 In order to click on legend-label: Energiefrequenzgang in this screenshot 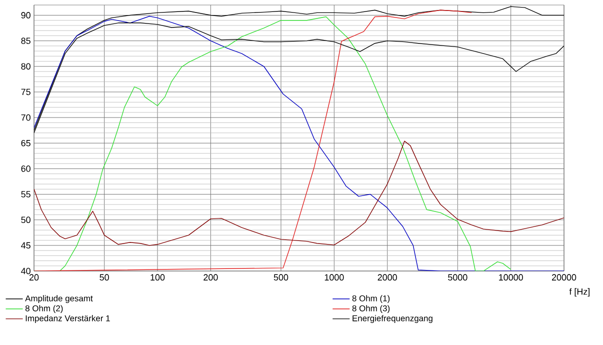, I will do `click(392, 319)`.